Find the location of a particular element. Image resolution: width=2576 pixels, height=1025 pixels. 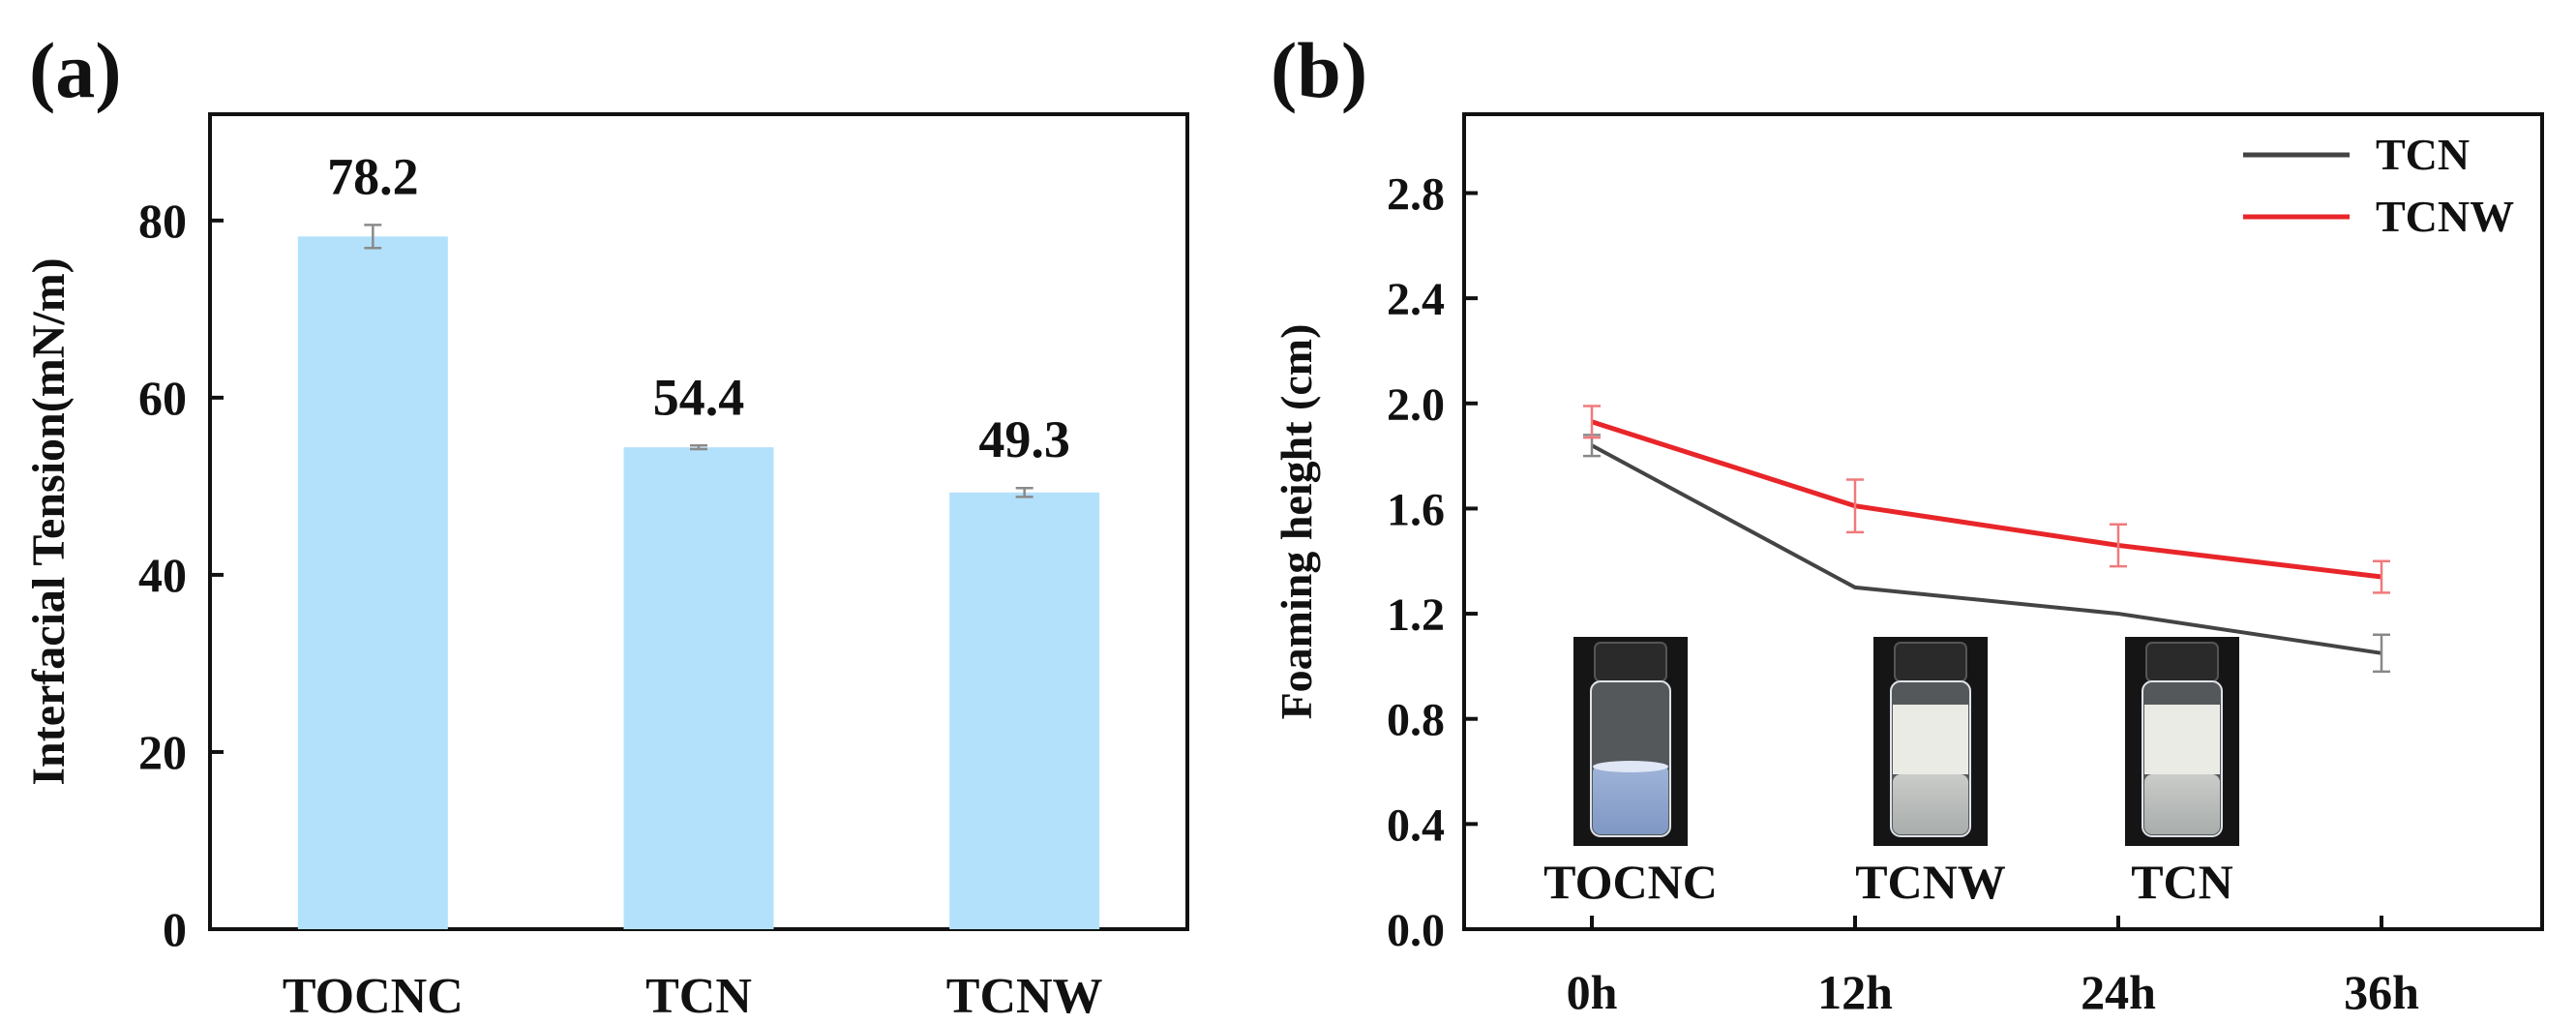

y-tick-label: 0.0 is located at coordinates (1416, 930).